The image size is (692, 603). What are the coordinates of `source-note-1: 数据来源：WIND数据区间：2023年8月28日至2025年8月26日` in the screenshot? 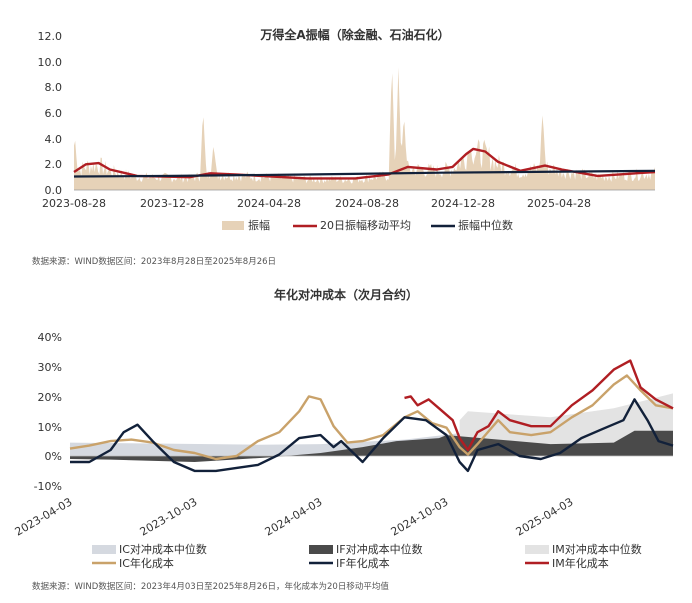 It's located at (154, 262).